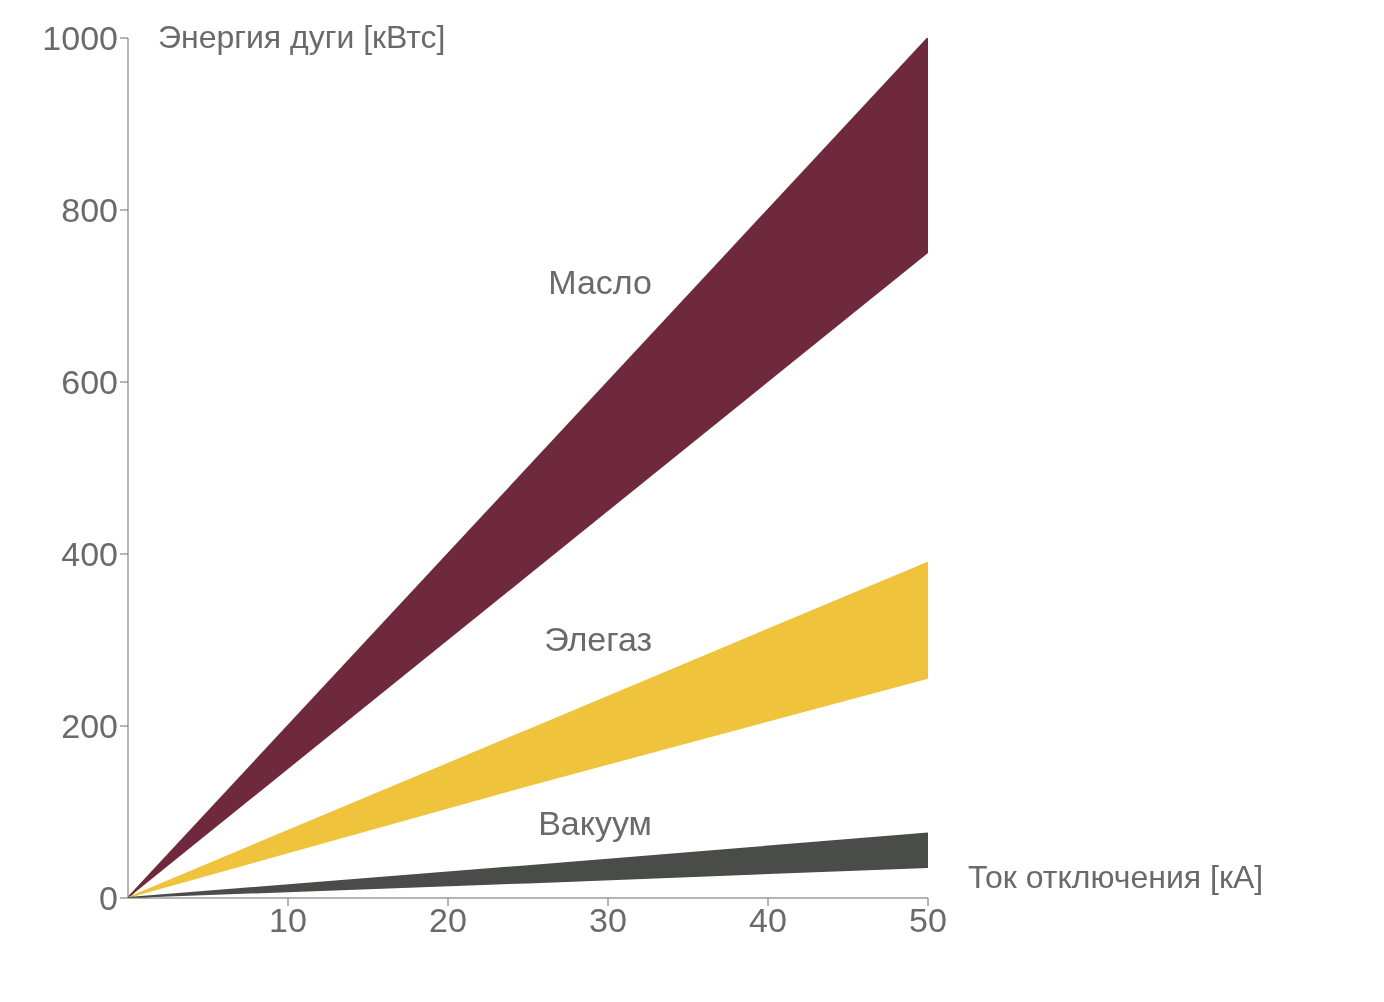 Image resolution: width=1384 pixels, height=1002 pixels. Describe the element at coordinates (288, 920) in the screenshot. I see `x-tick-label: 10` at that location.